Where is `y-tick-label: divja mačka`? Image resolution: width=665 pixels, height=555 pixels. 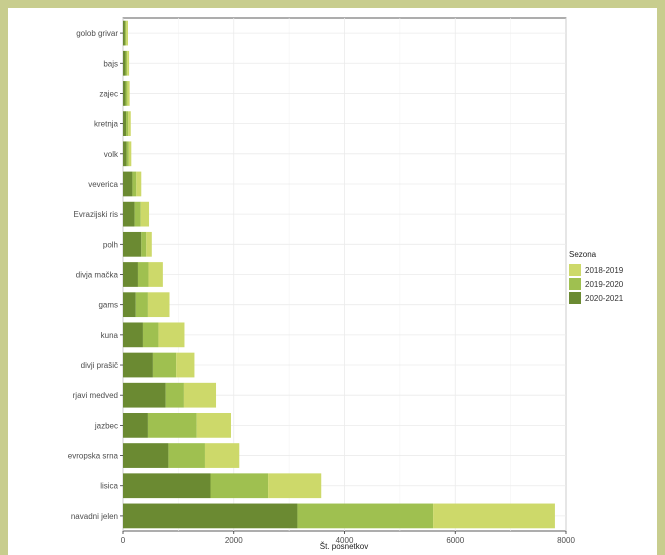
y-tick-label: divja mačka is located at coordinates (97, 275).